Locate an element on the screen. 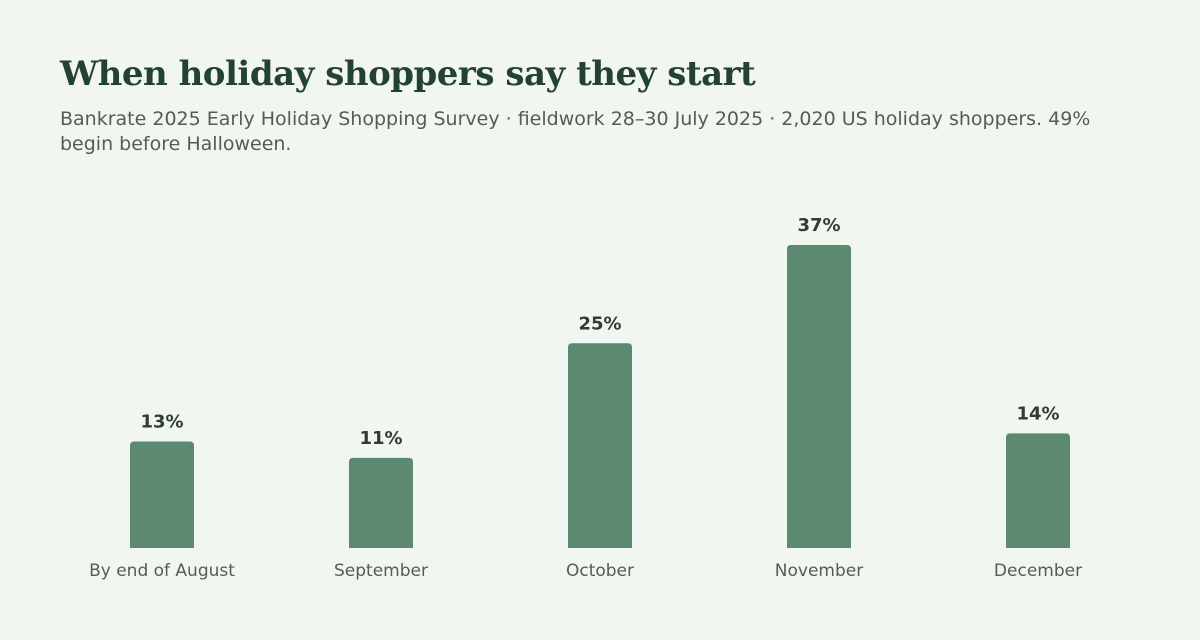  bar-november is located at coordinates (819, 396).